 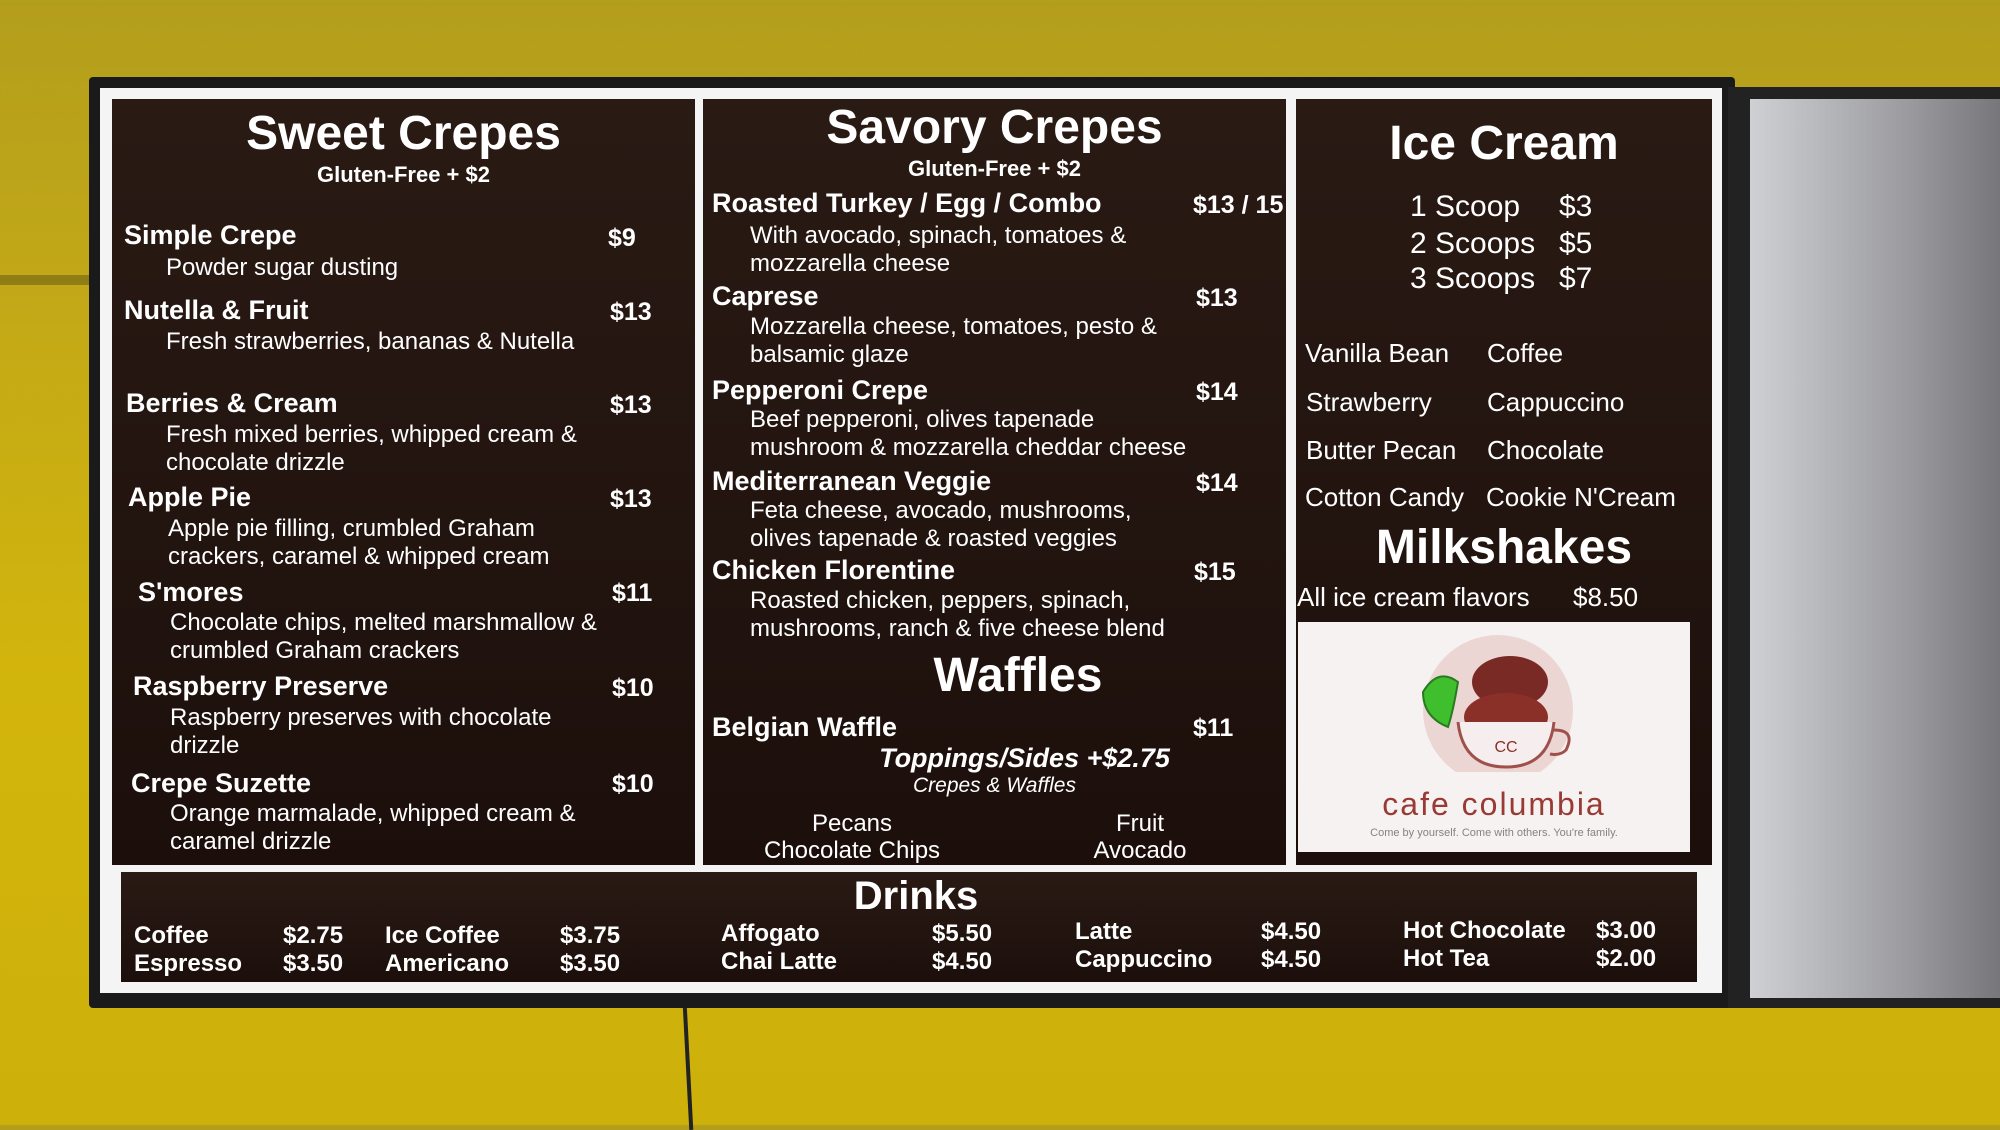 What do you see at coordinates (442, 935) in the screenshot?
I see `drink-name: Ice Coffee` at bounding box center [442, 935].